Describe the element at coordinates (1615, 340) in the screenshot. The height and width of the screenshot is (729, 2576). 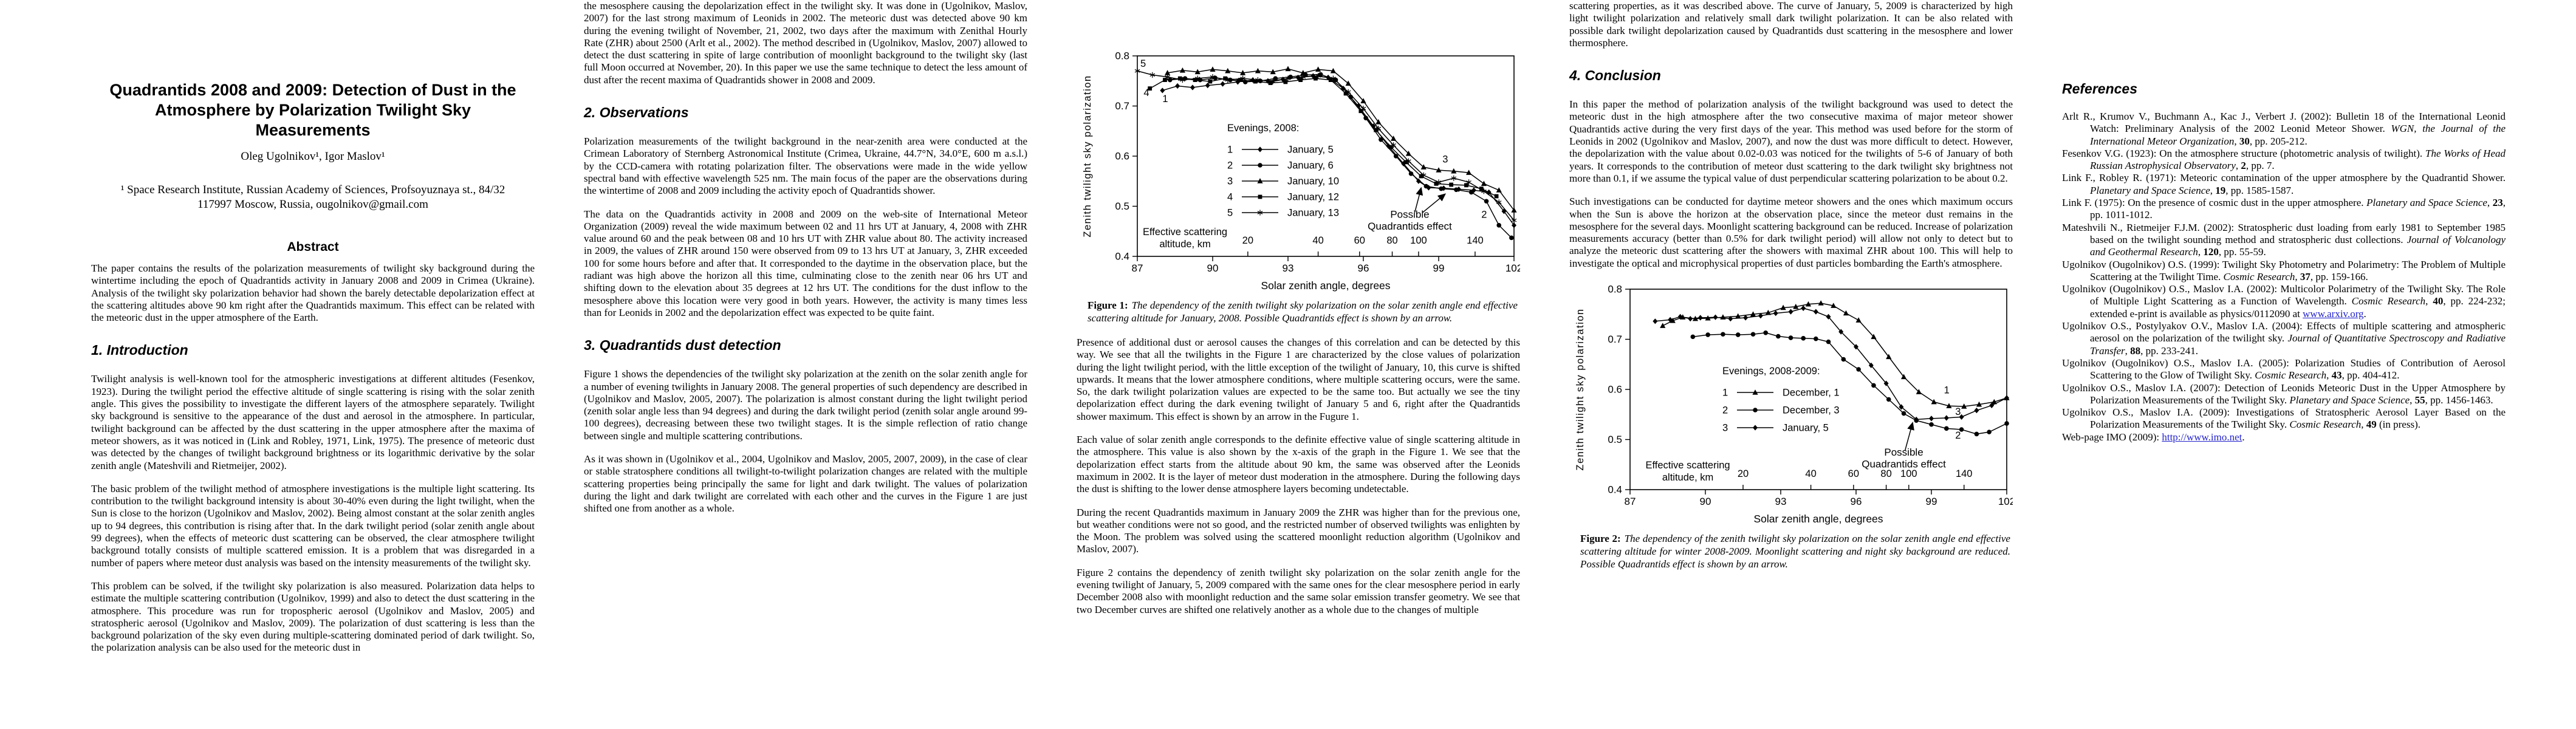
I see `svg-text: 0.7` at that location.